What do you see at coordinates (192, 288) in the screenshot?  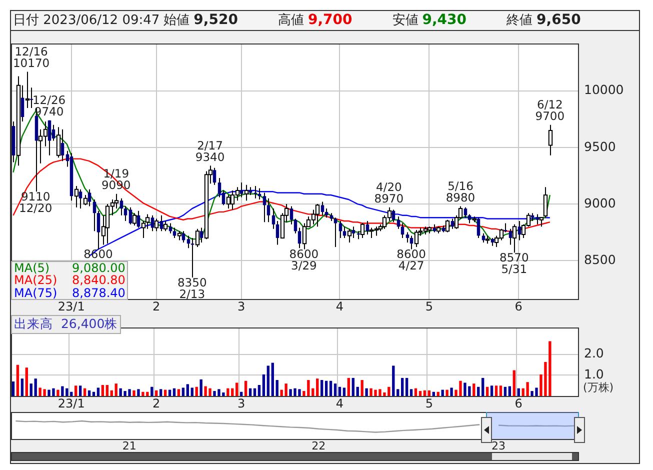 I see `annotation: 8350 2/13` at bounding box center [192, 288].